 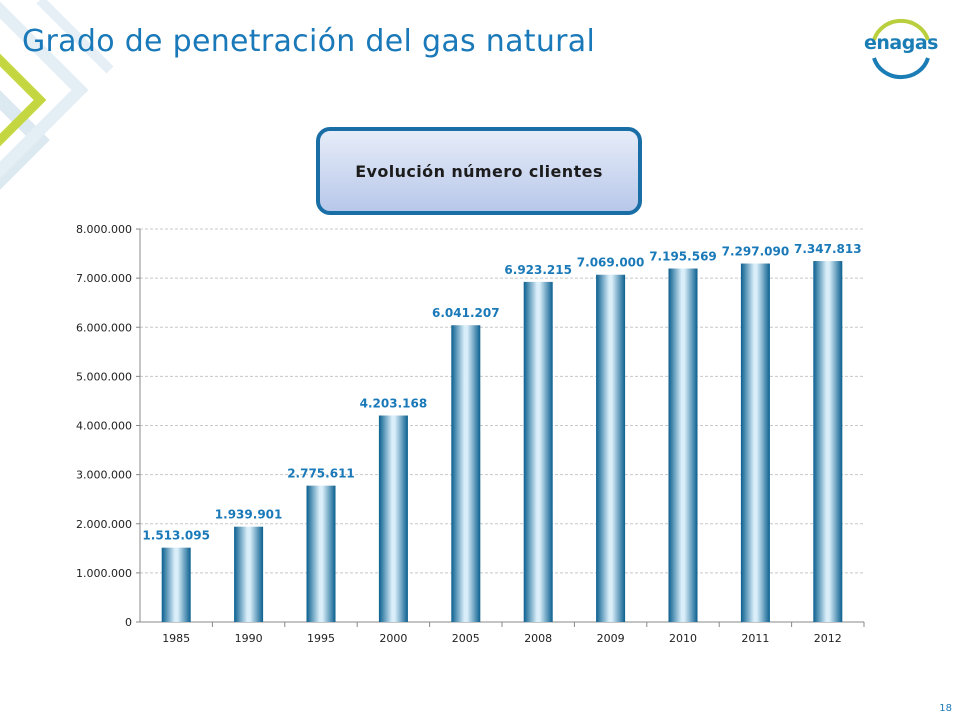 I want to click on y-tick-label: 2.000.000, so click(x=104, y=524).